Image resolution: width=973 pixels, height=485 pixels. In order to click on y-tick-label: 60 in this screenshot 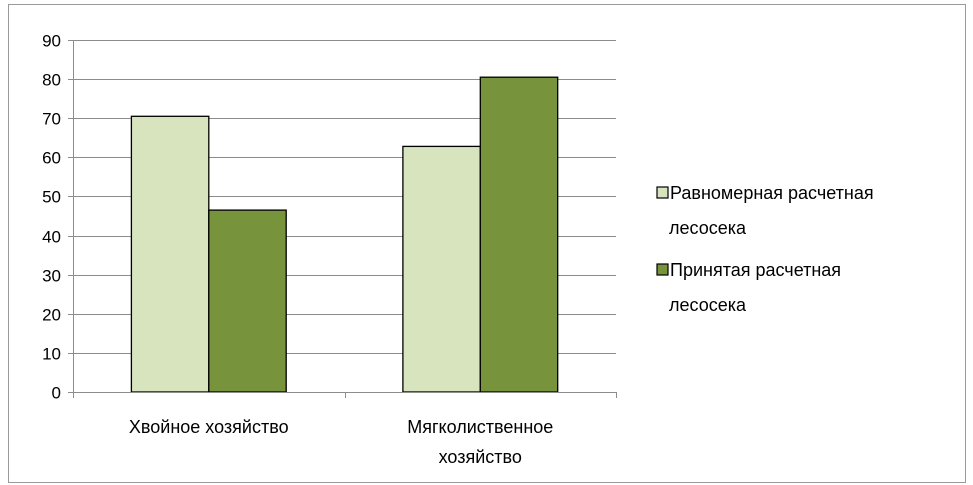, I will do `click(51, 158)`.